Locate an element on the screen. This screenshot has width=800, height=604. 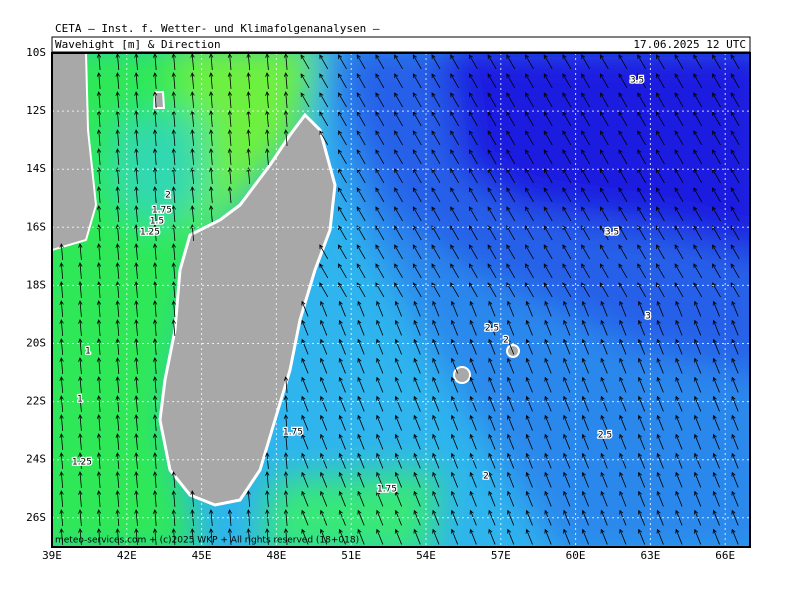
lon-label: 51E is located at coordinates (351, 555).